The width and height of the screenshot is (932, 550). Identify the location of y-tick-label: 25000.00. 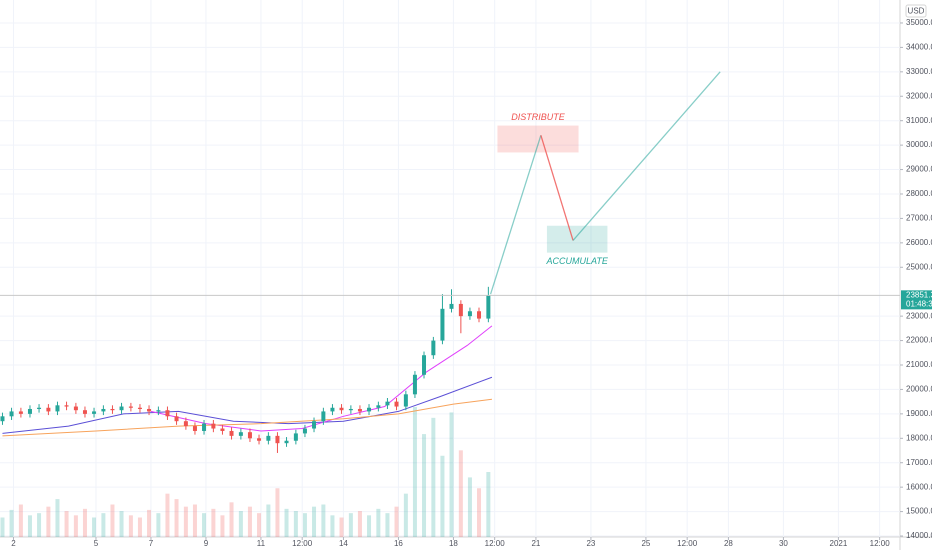
(919, 266).